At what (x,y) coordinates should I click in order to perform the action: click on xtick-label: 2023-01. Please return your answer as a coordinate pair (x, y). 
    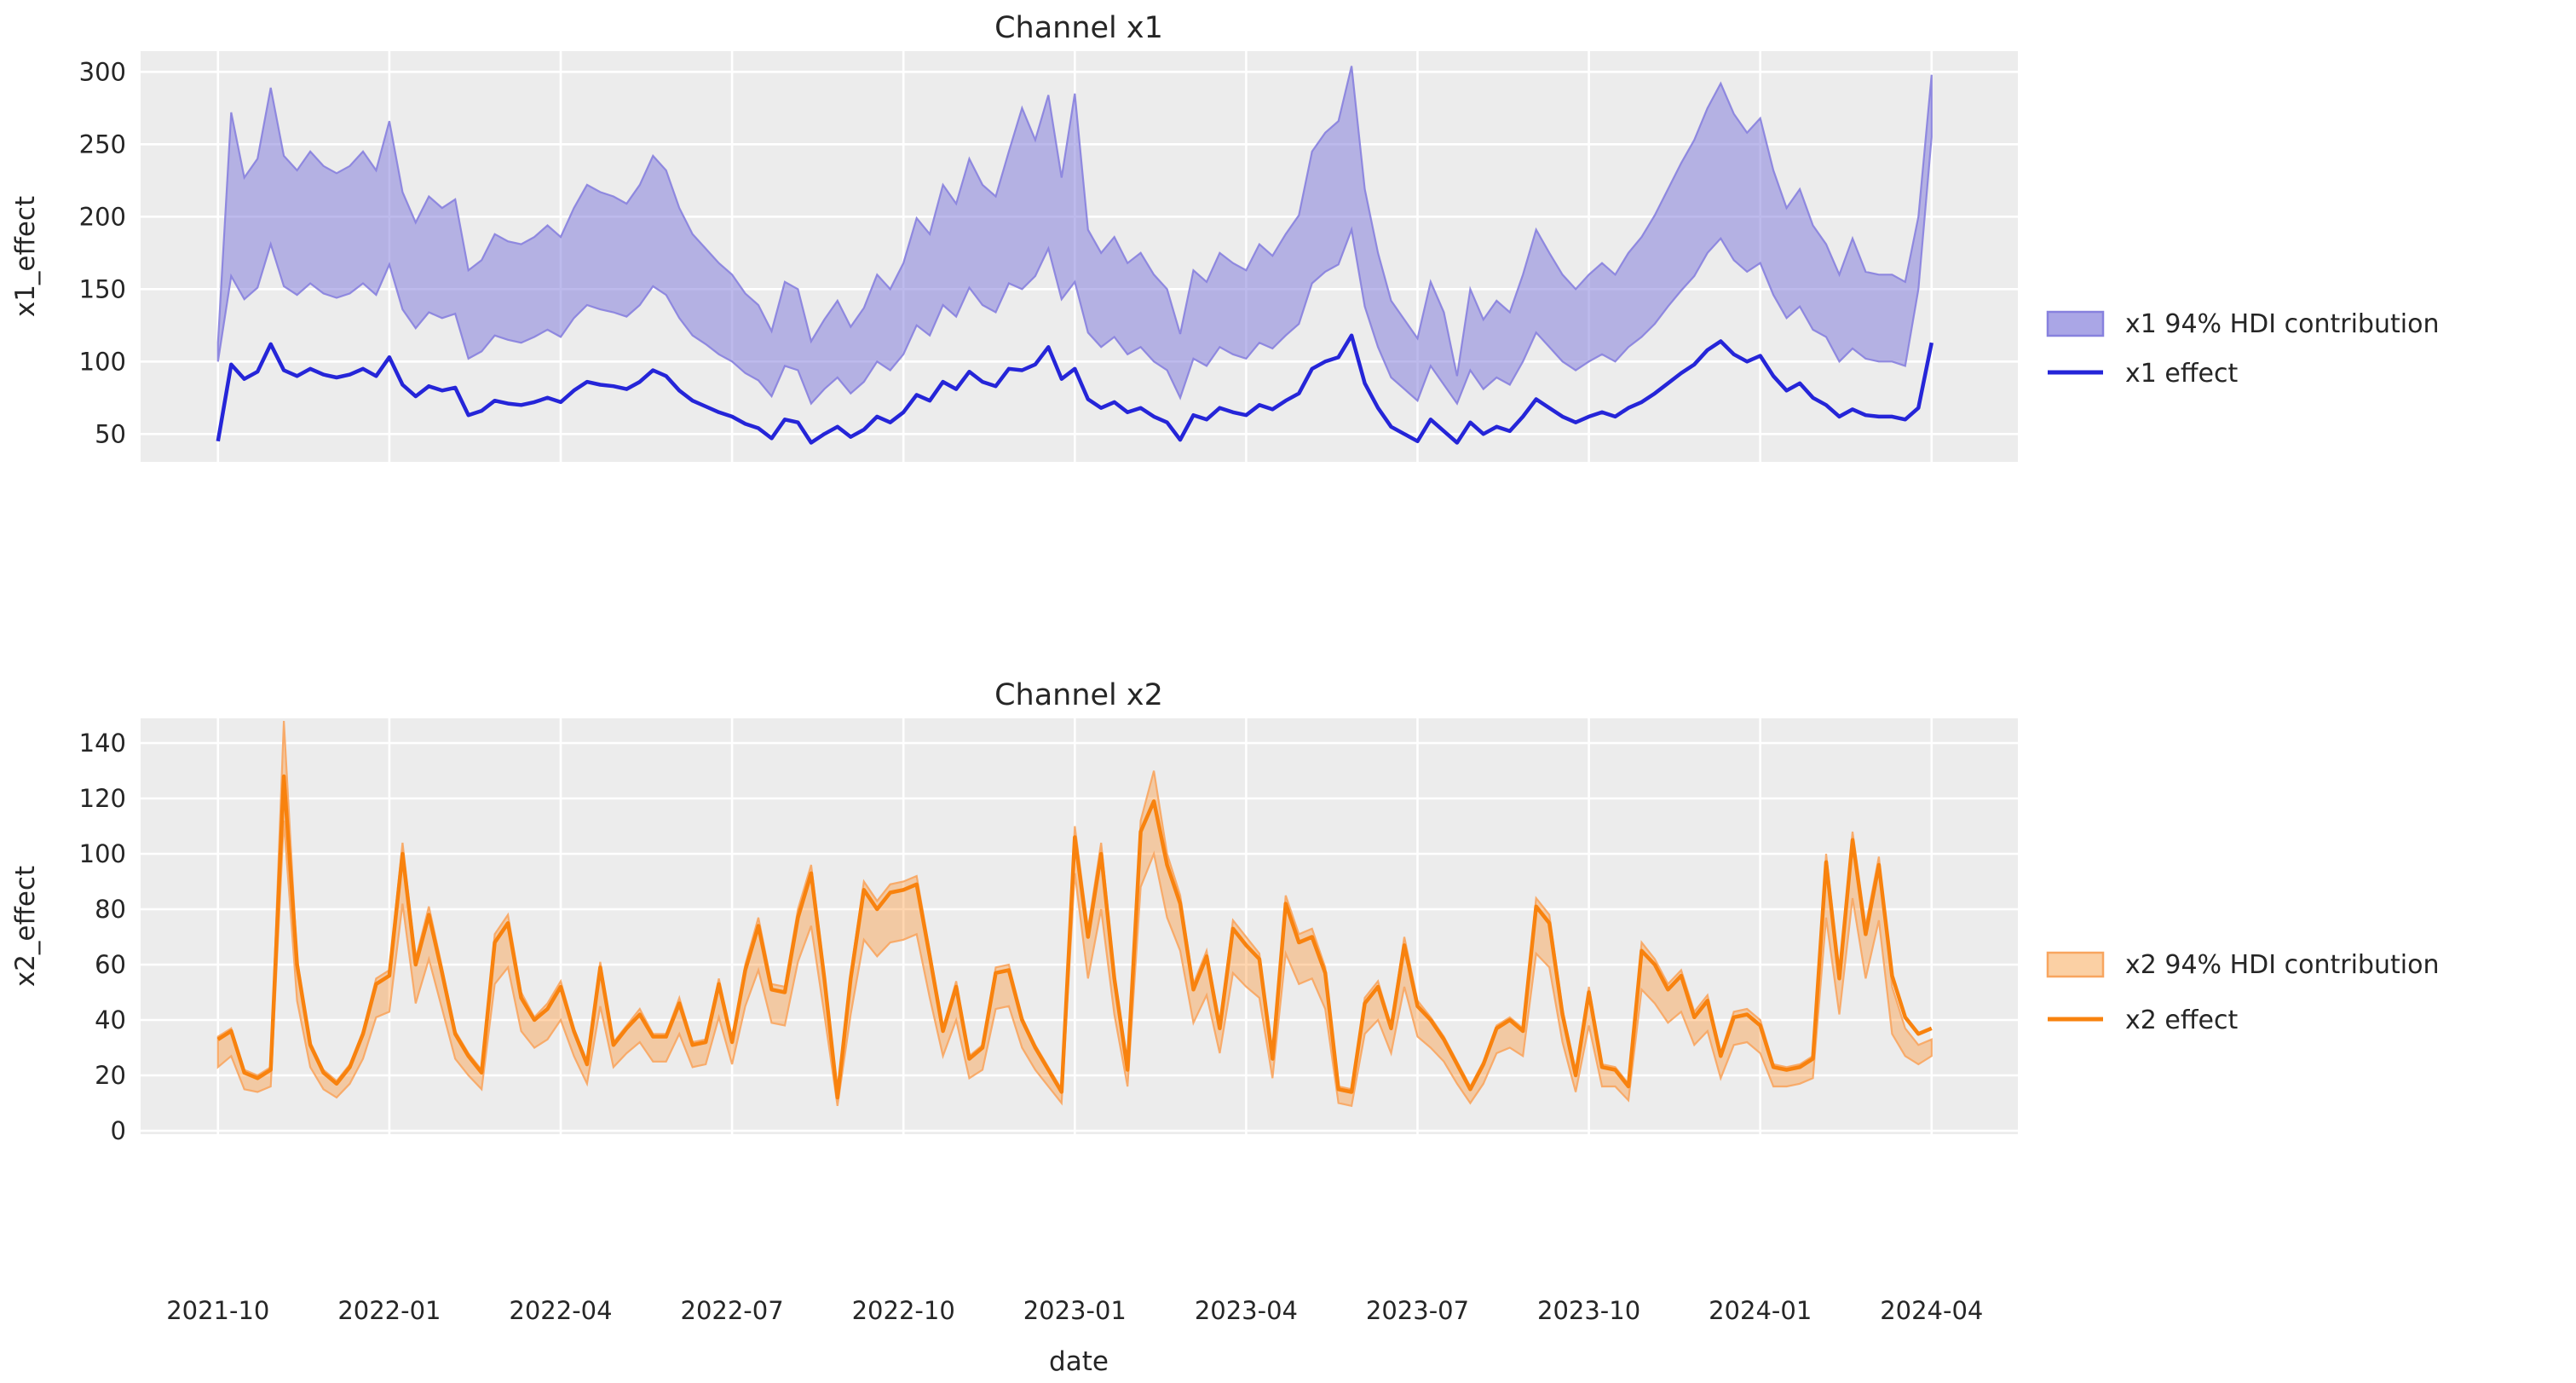
    Looking at the image, I should click on (1075, 1310).